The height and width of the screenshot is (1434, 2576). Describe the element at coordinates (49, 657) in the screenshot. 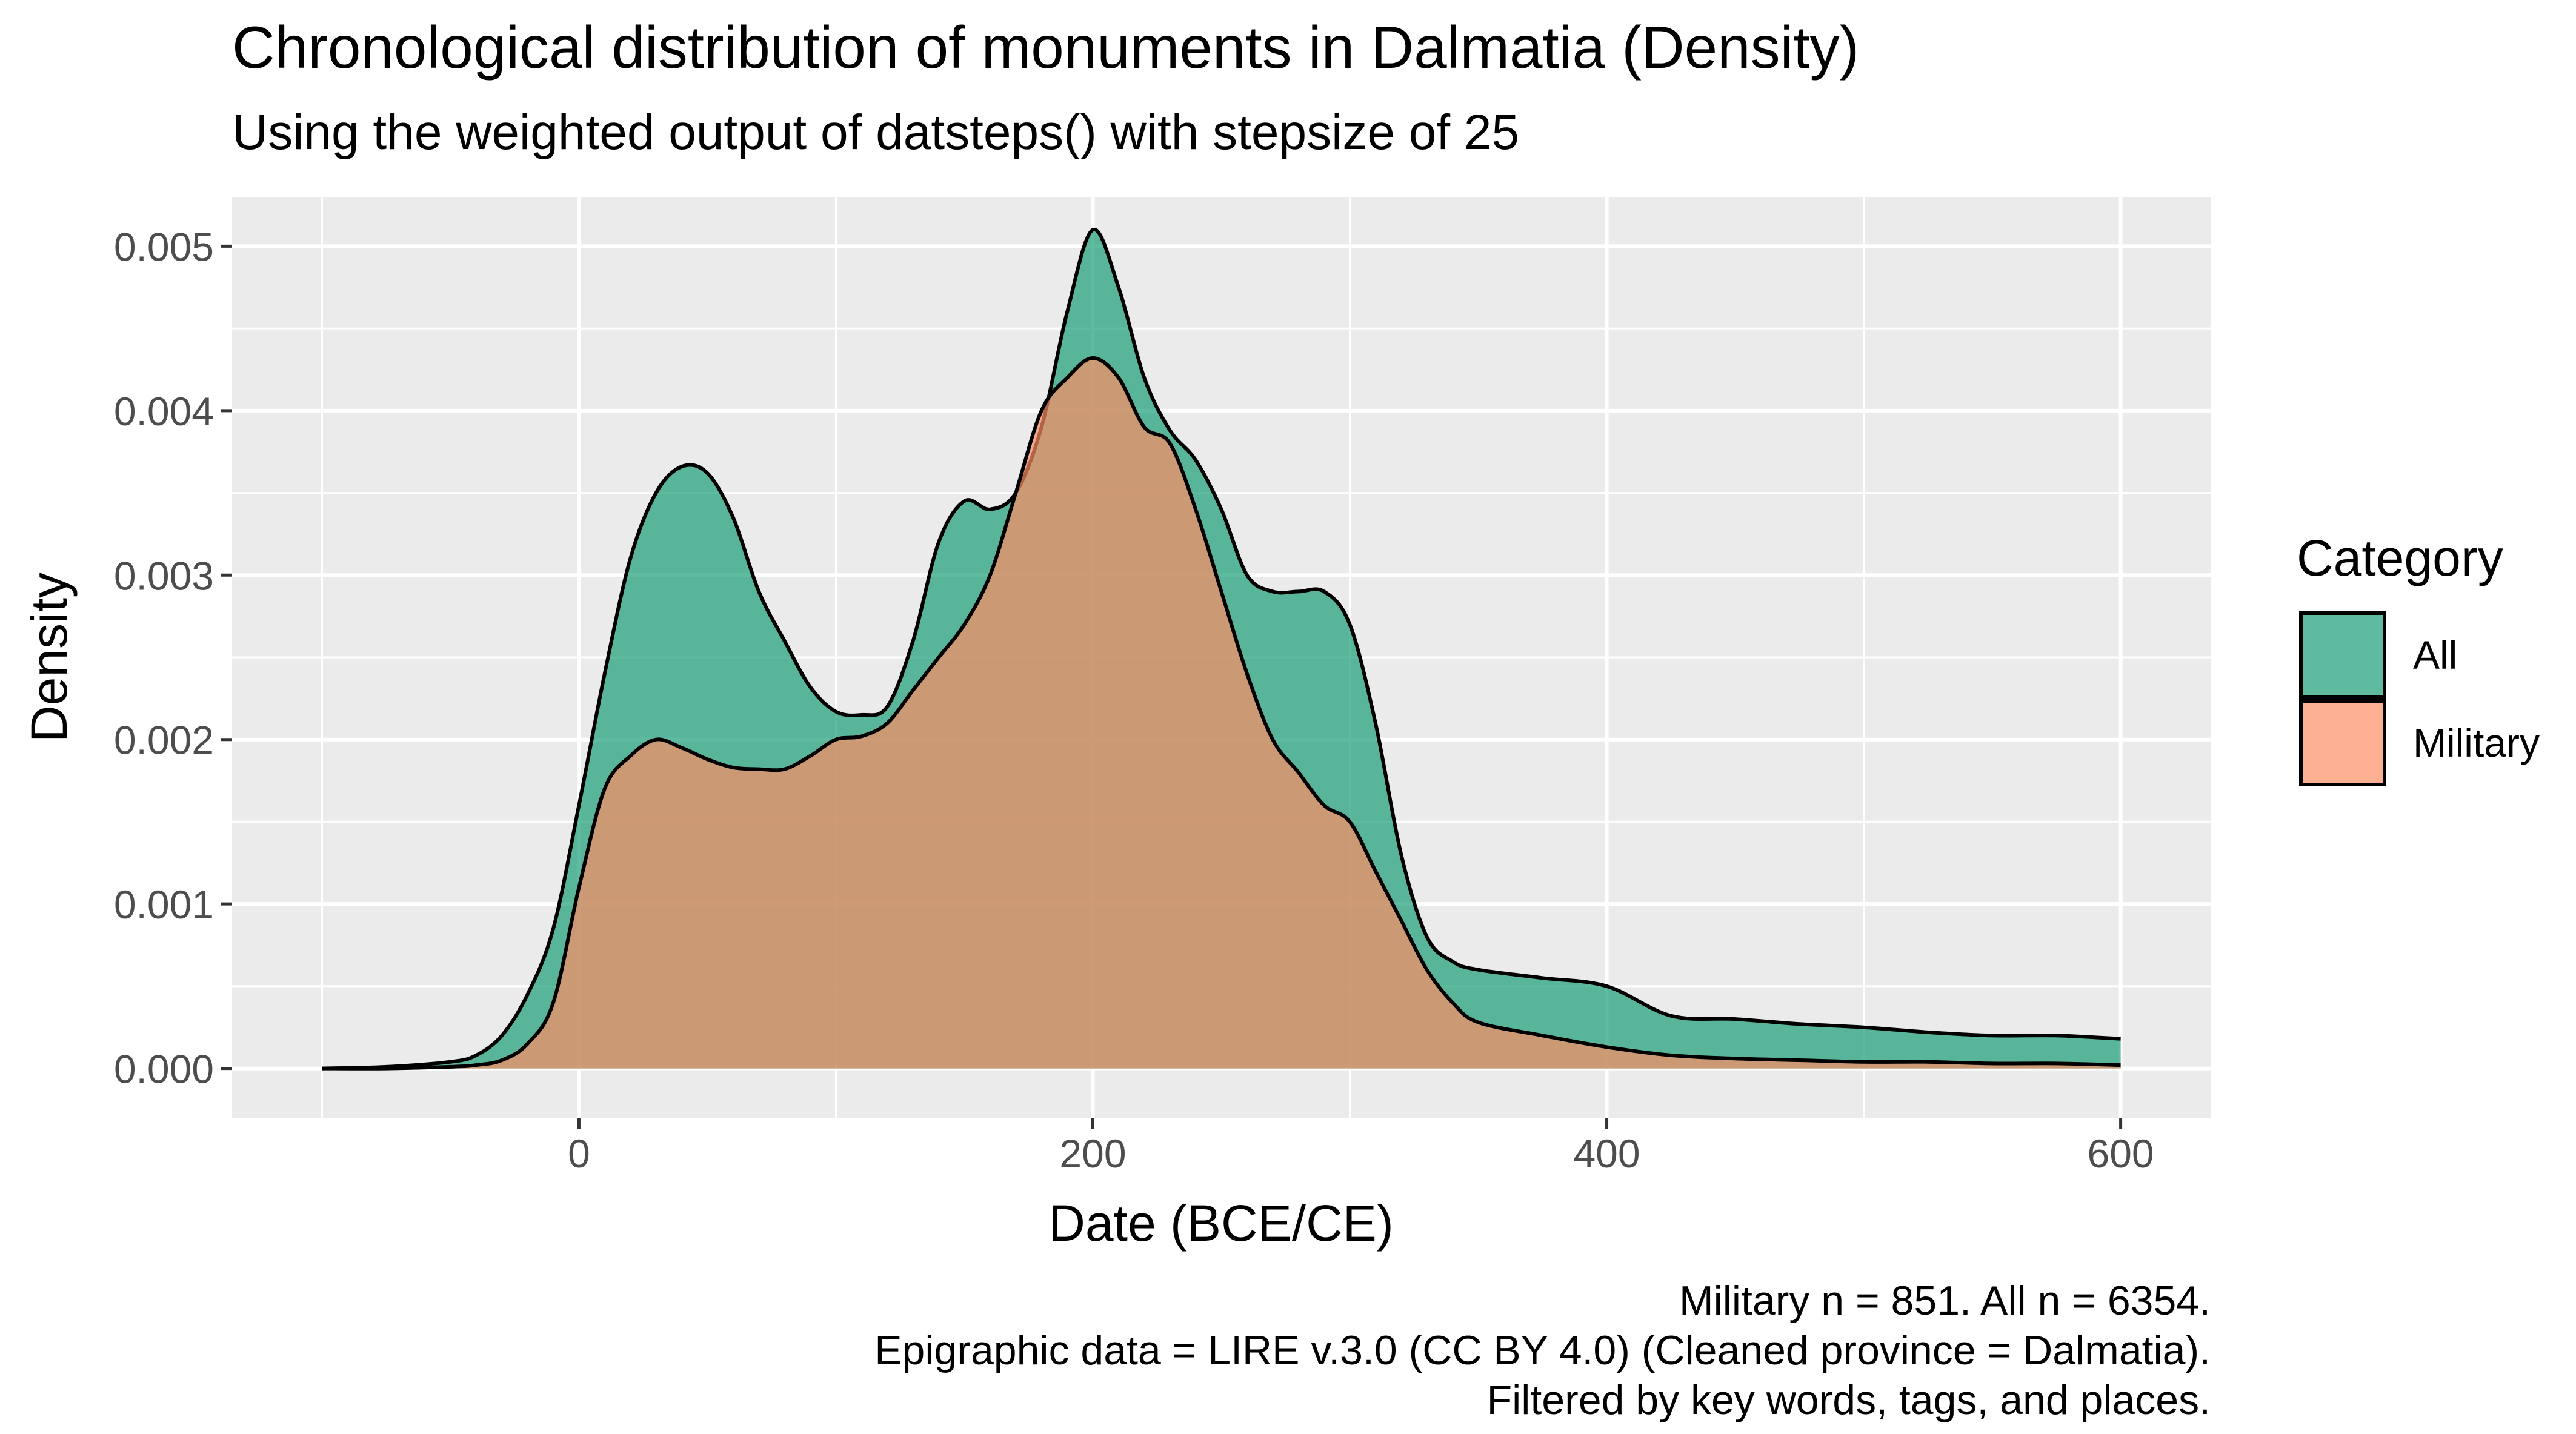

I see `y-axis-label: Density` at that location.